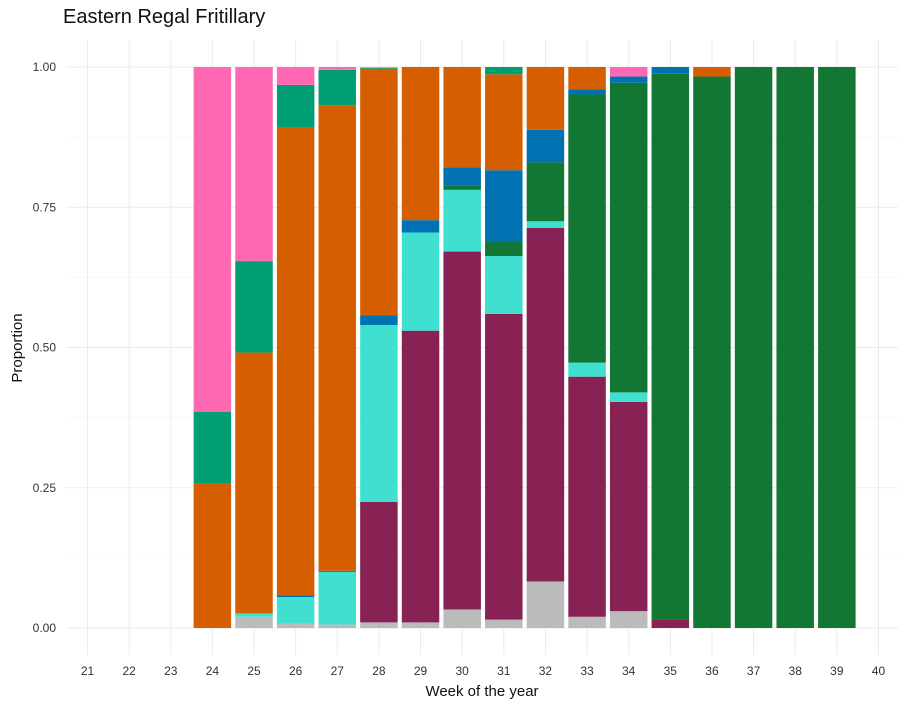 This screenshot has height=708, width=913. I want to click on y-tick-label: 1.00, so click(45, 67).